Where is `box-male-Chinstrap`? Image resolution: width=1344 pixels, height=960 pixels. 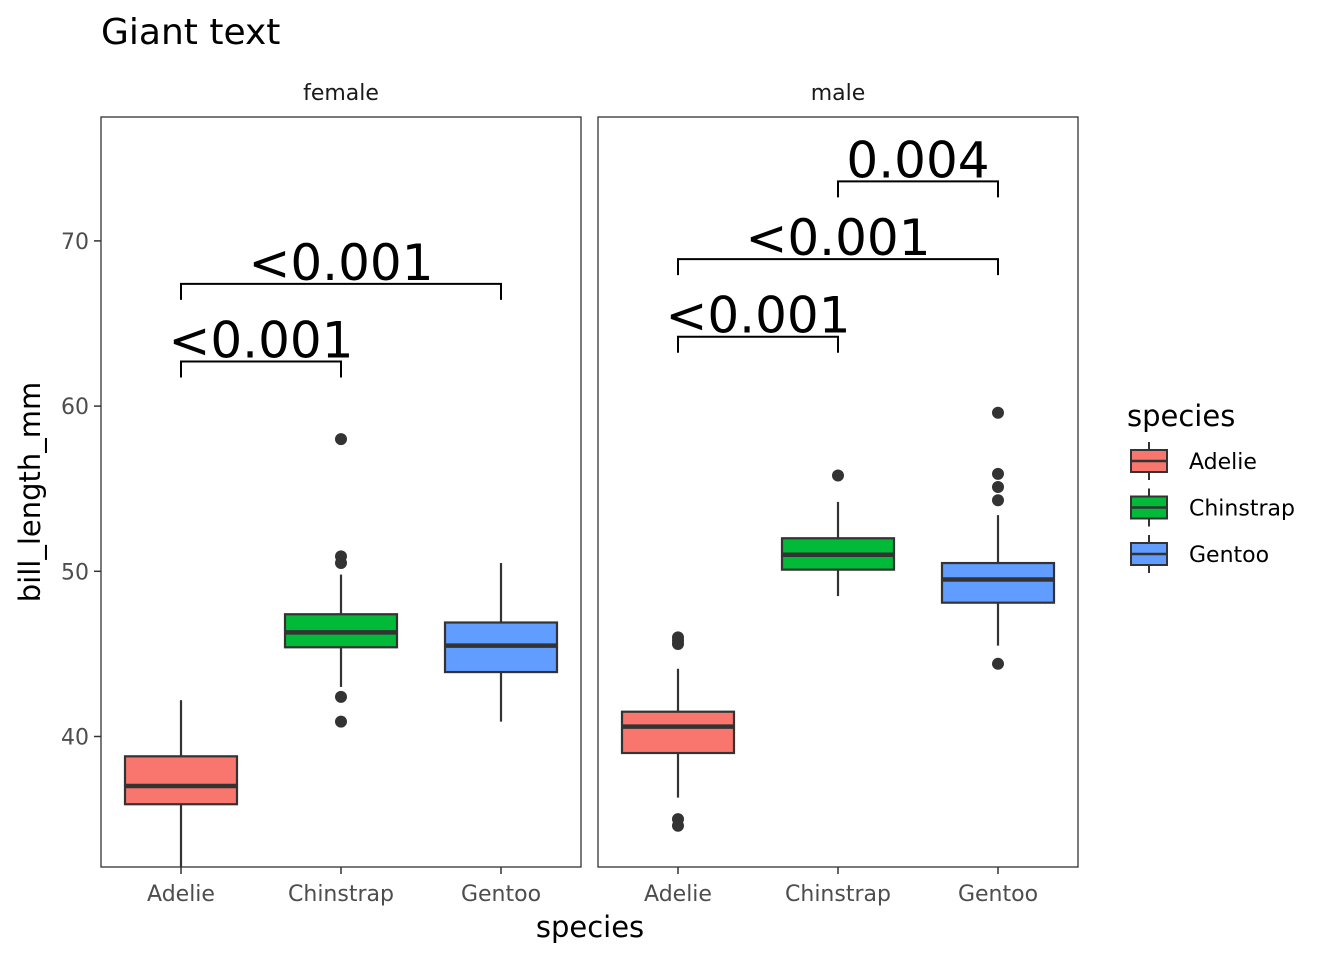
box-male-Chinstrap is located at coordinates (838, 533).